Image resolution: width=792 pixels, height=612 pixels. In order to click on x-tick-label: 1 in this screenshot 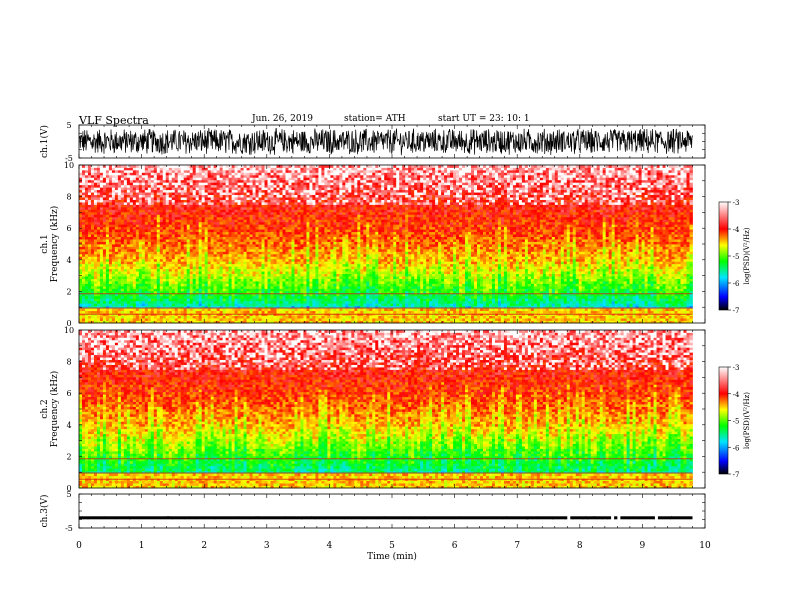, I will do `click(142, 546)`.